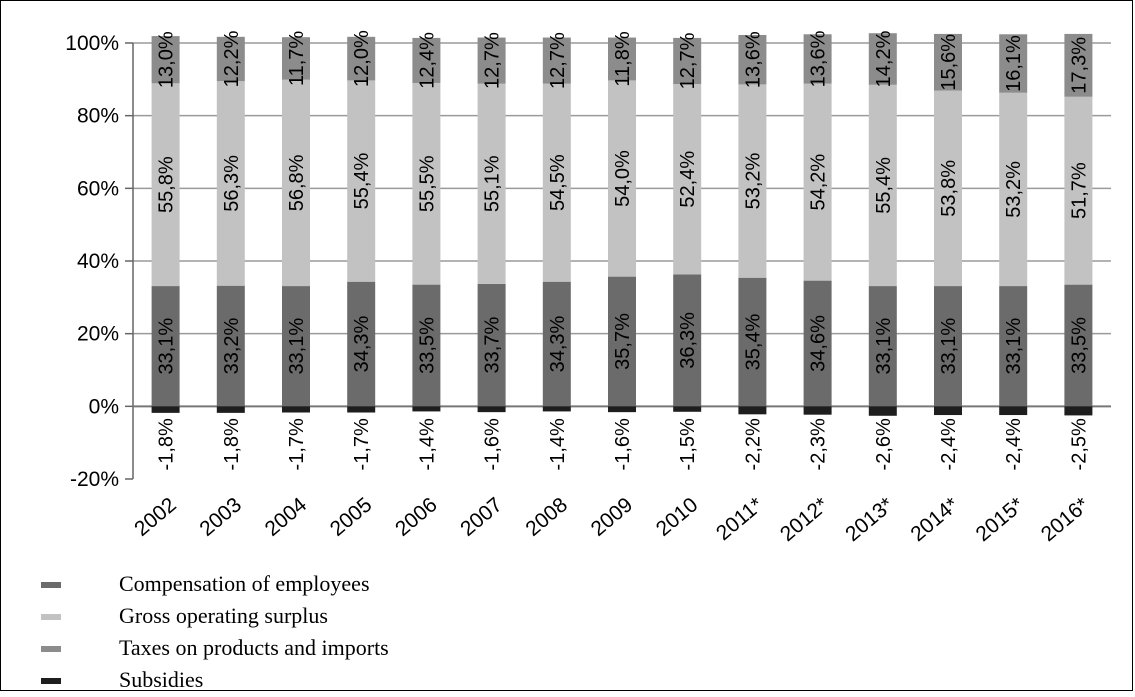 The height and width of the screenshot is (697, 1135). Describe the element at coordinates (94, 479) in the screenshot. I see `y-tick-label: -20%` at that location.